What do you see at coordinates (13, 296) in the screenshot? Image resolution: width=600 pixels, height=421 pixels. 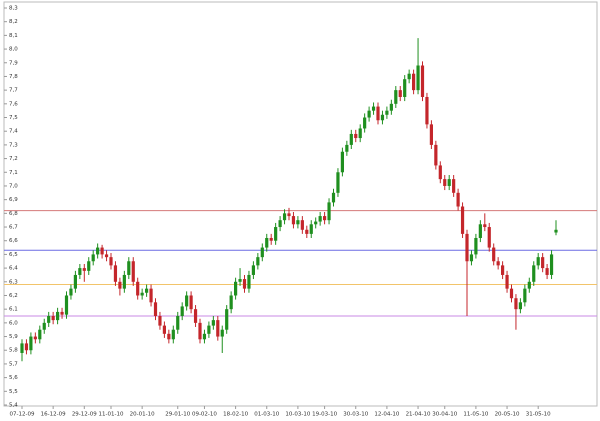 I see `y-tick-label: 6,2` at bounding box center [13, 296].